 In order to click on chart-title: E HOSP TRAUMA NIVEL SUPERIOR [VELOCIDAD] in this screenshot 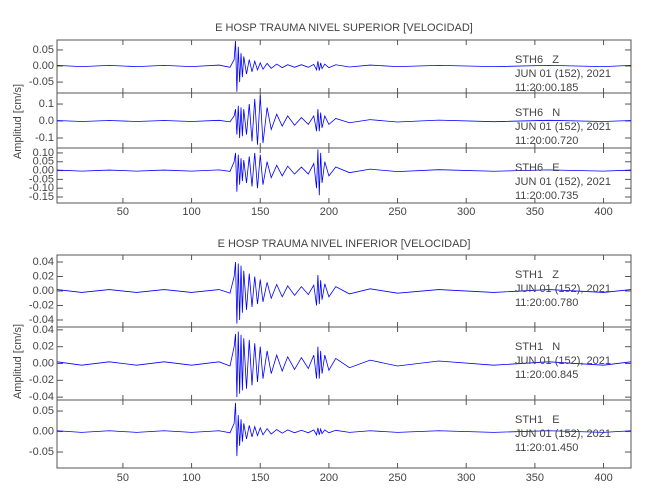, I will do `click(344, 28)`.